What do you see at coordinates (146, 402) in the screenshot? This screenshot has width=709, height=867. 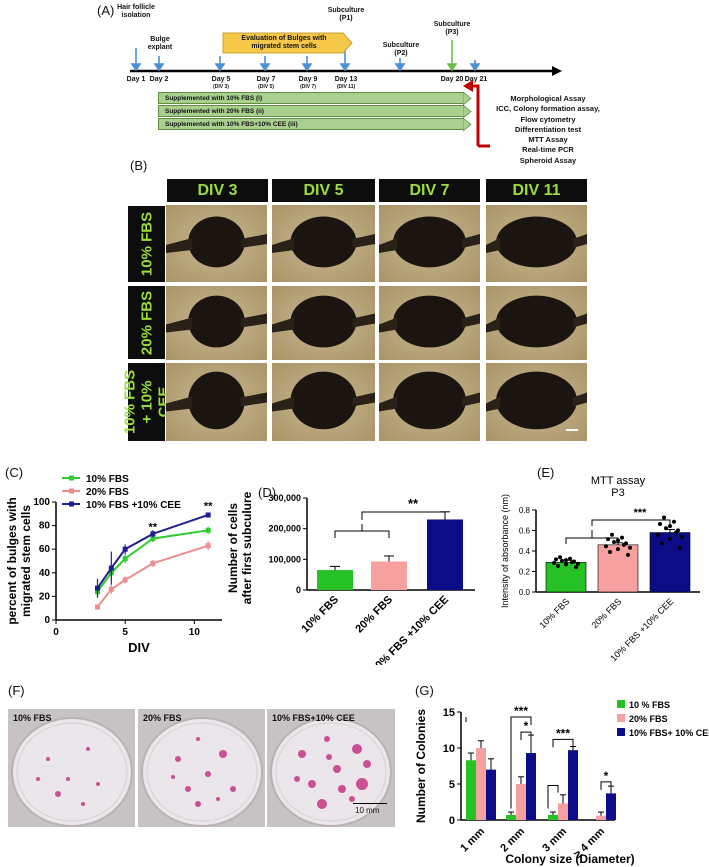 I see `row-label-cee: 10% FBS + 10% CEE` at bounding box center [146, 402].